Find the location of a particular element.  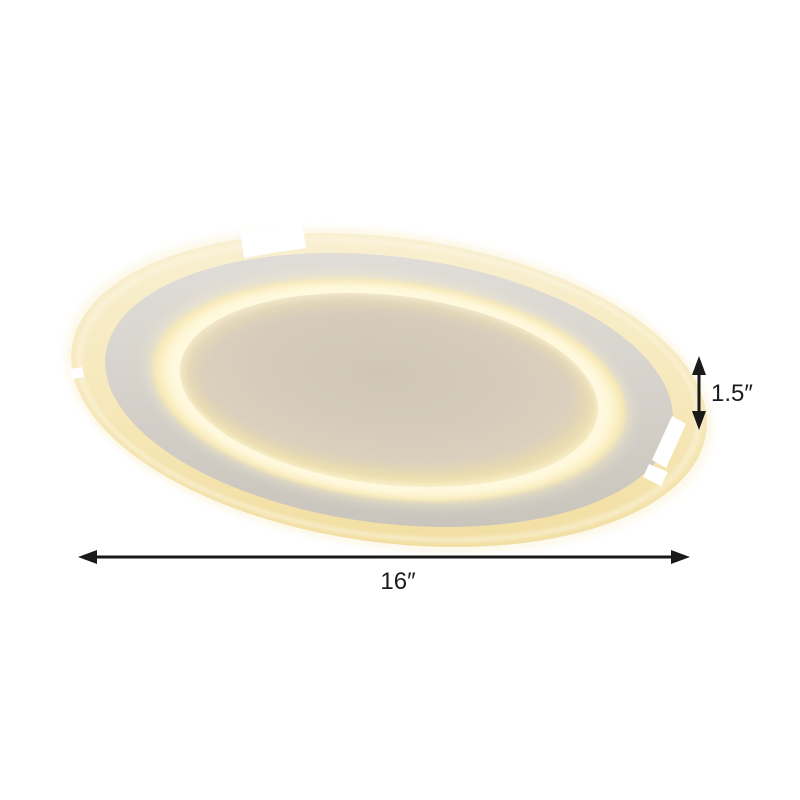

lamp-disc-glow is located at coordinates (389, 390).